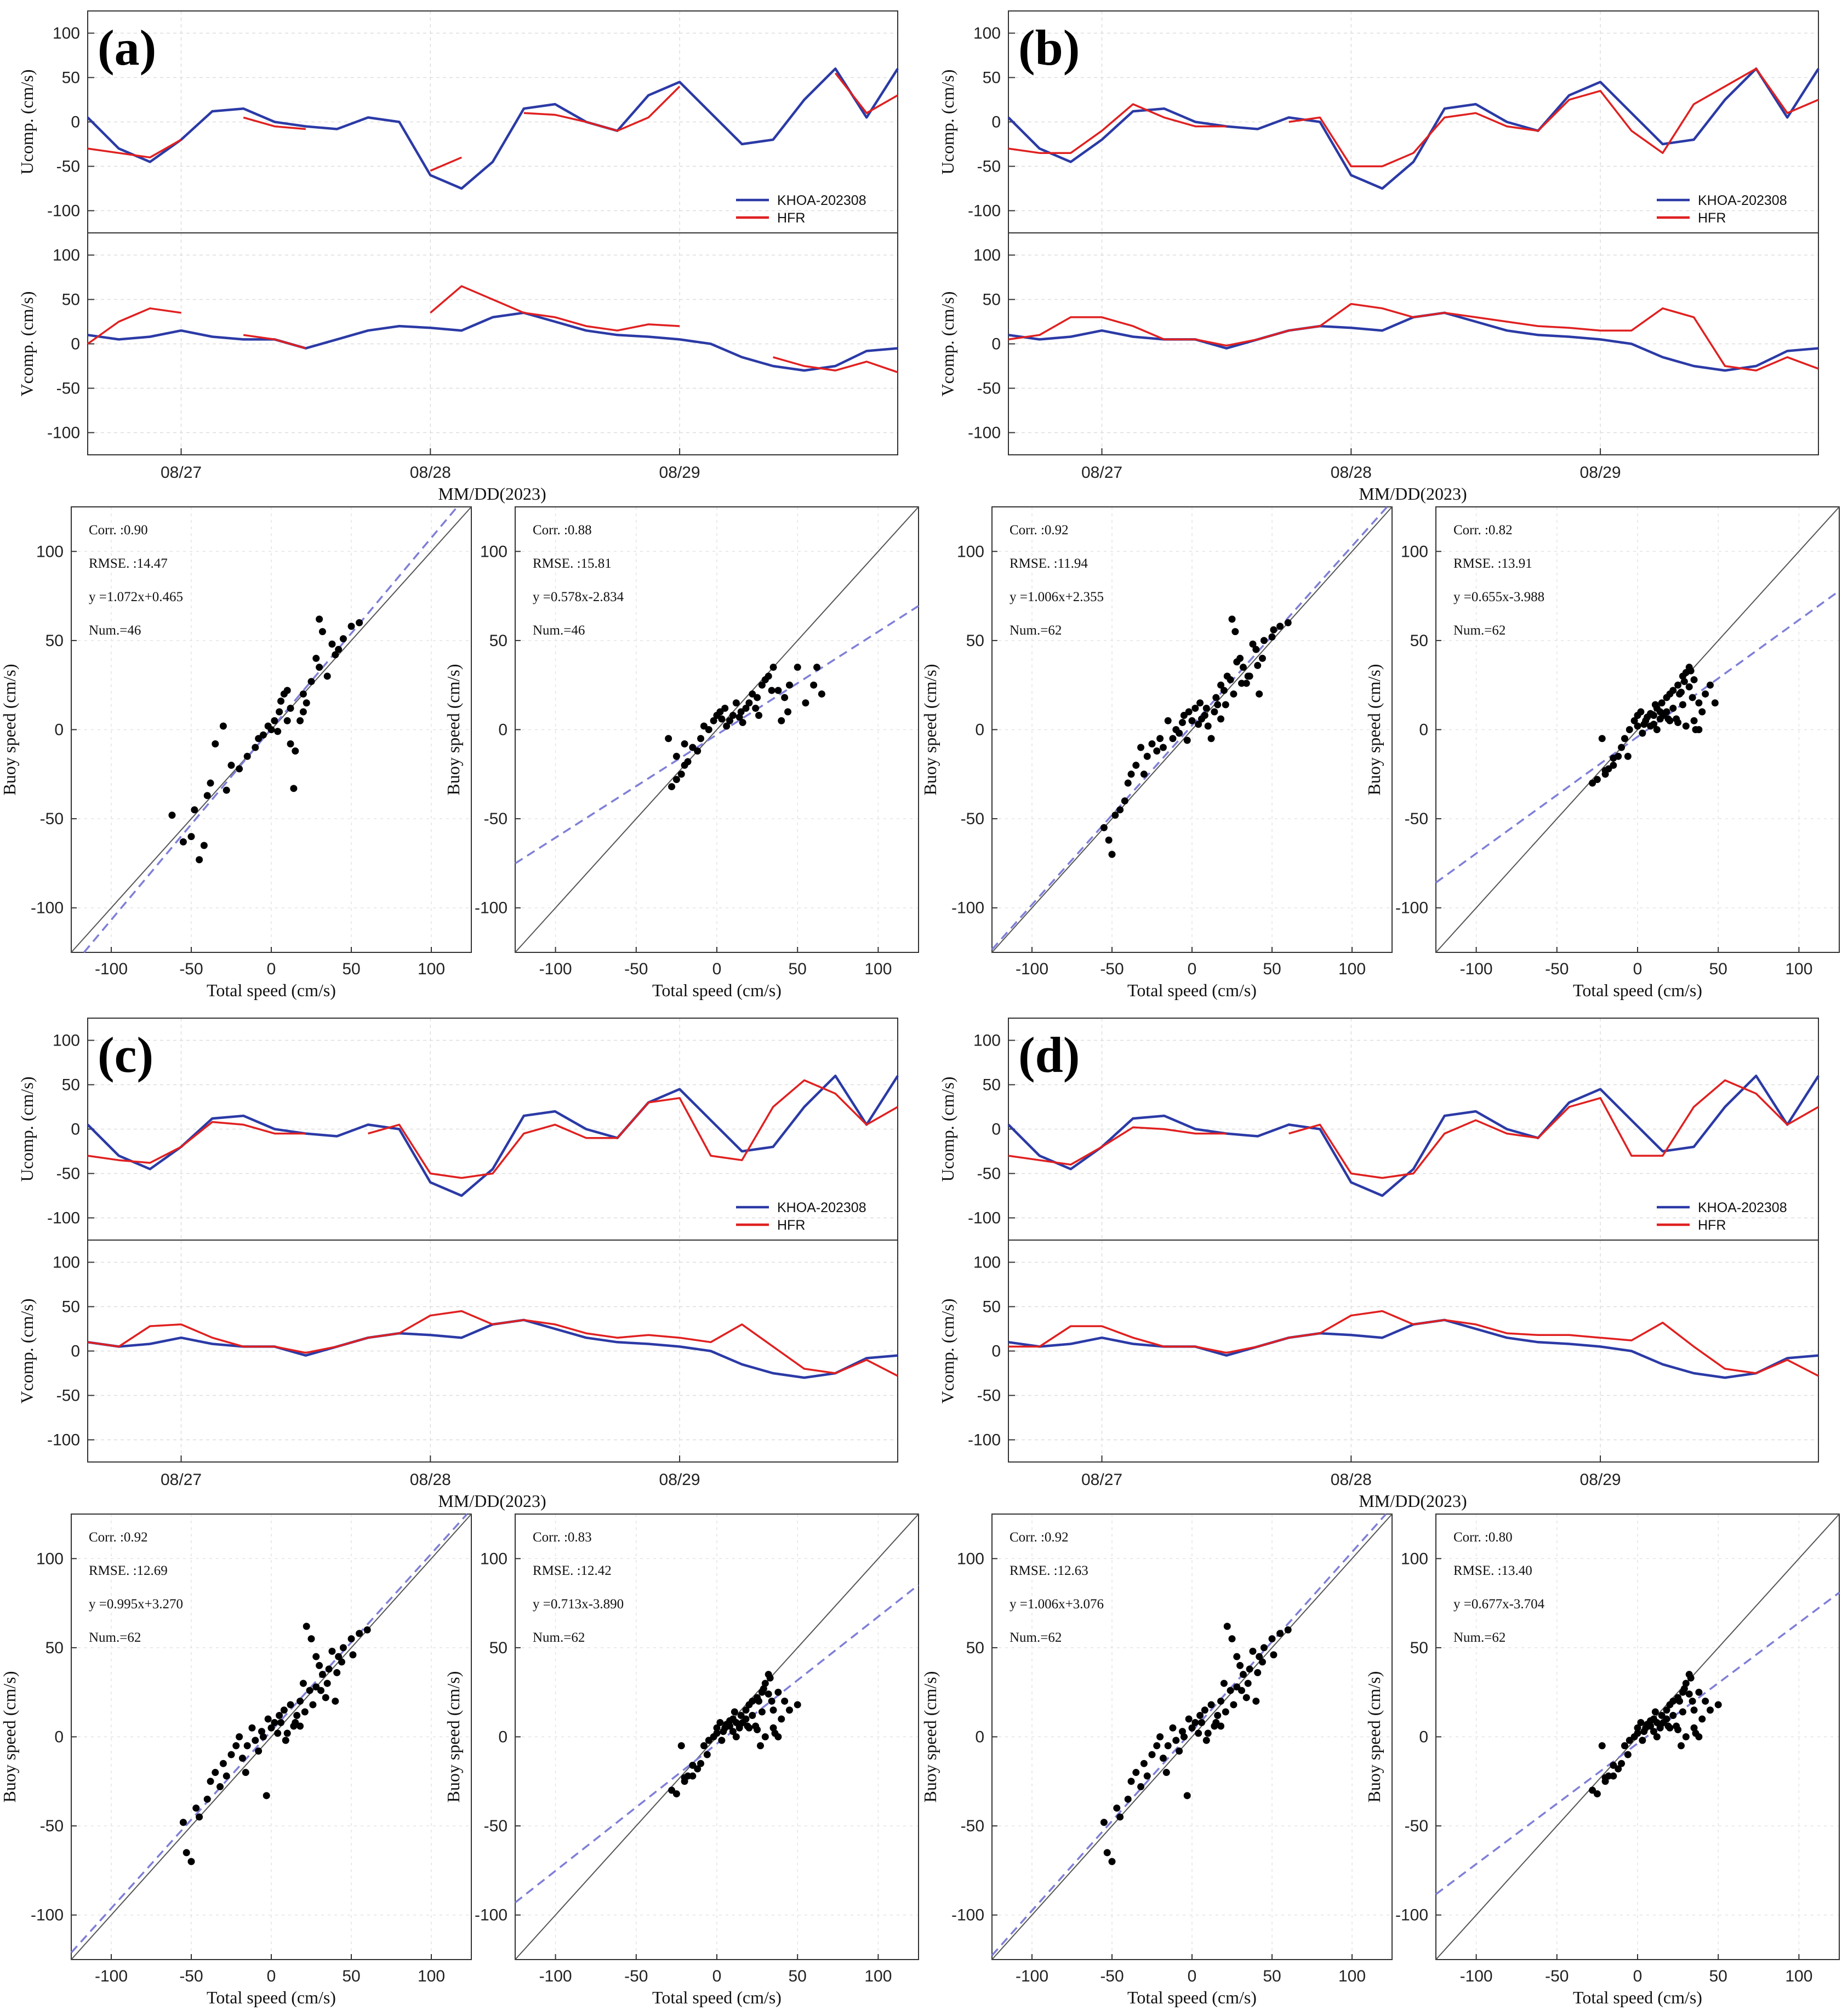 Image resolution: width=1842 pixels, height=2016 pixels. I want to click on regression-line, so click(717, 1744).